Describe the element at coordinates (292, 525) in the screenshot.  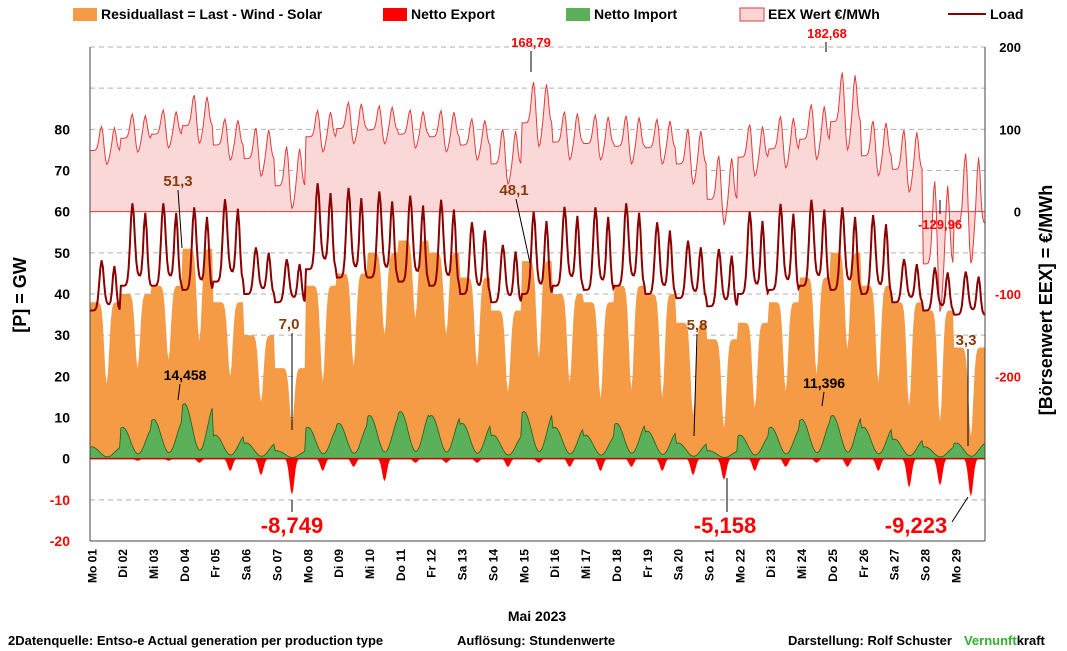
I see `annotation-label: -8,749` at that location.